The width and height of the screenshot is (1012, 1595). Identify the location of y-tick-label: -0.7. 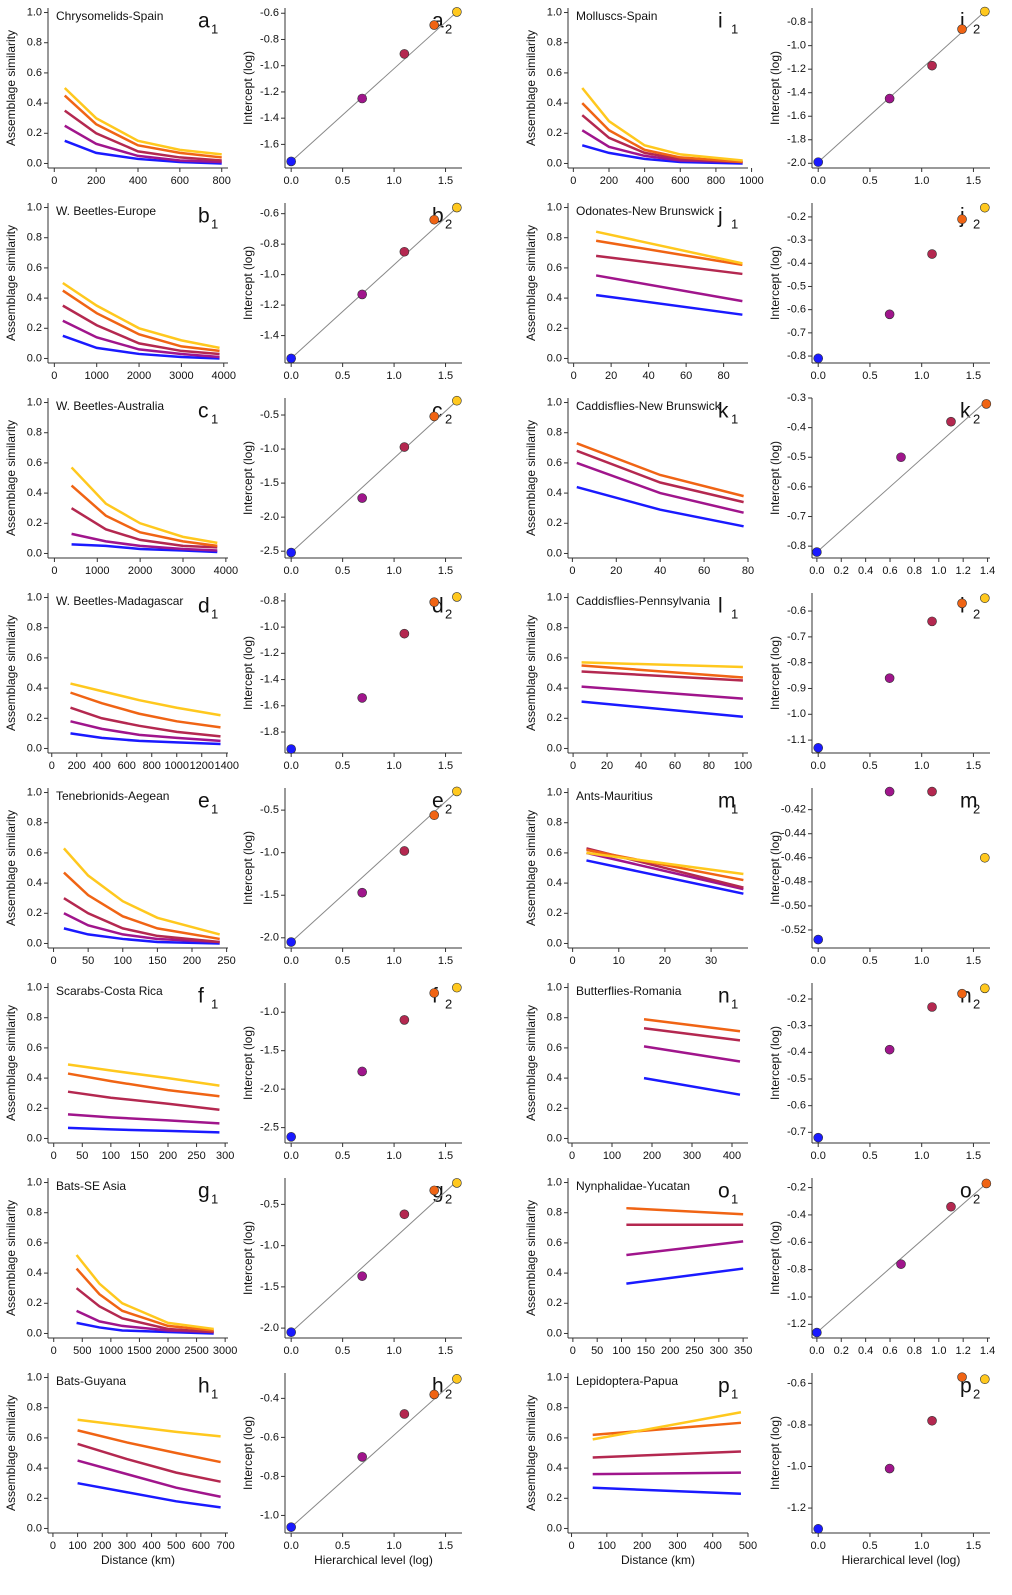
(796, 516).